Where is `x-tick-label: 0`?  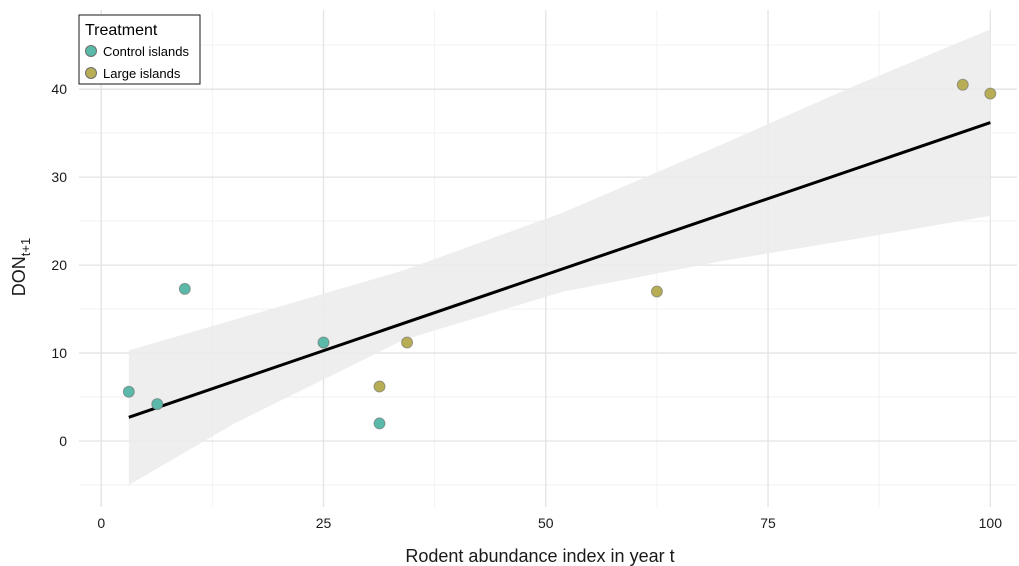
x-tick-label: 0 is located at coordinates (101, 523).